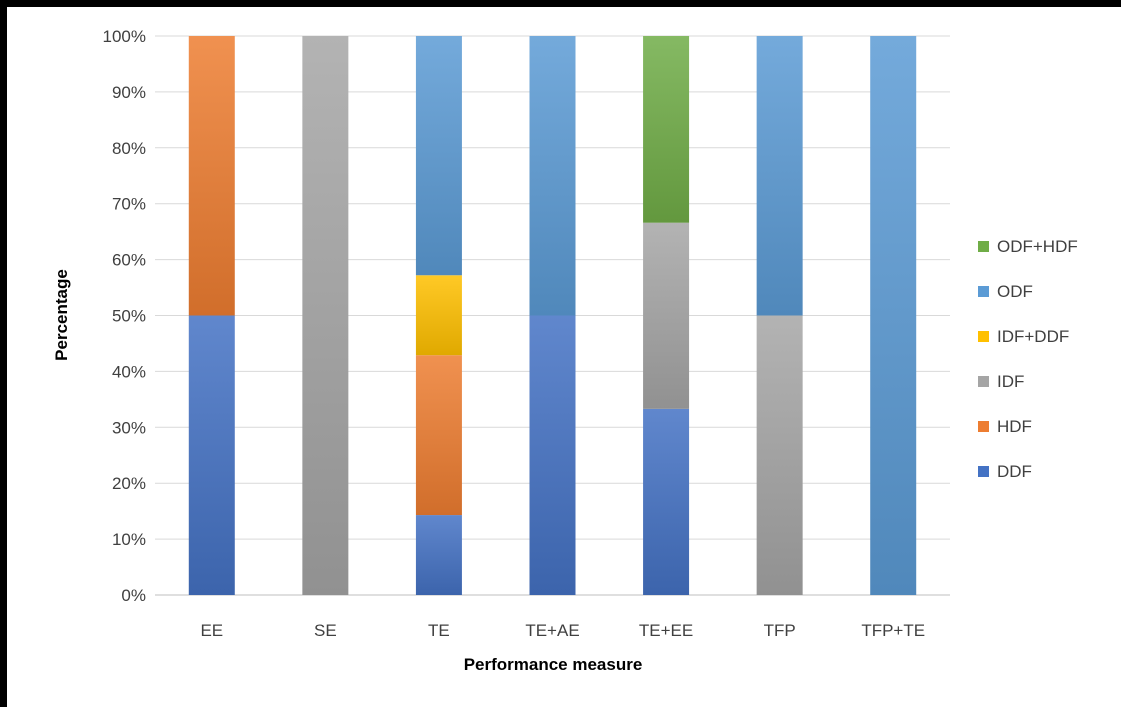 This screenshot has height=707, width=1121. What do you see at coordinates (1033, 336) in the screenshot?
I see `legend-label: IDF+DDF` at bounding box center [1033, 336].